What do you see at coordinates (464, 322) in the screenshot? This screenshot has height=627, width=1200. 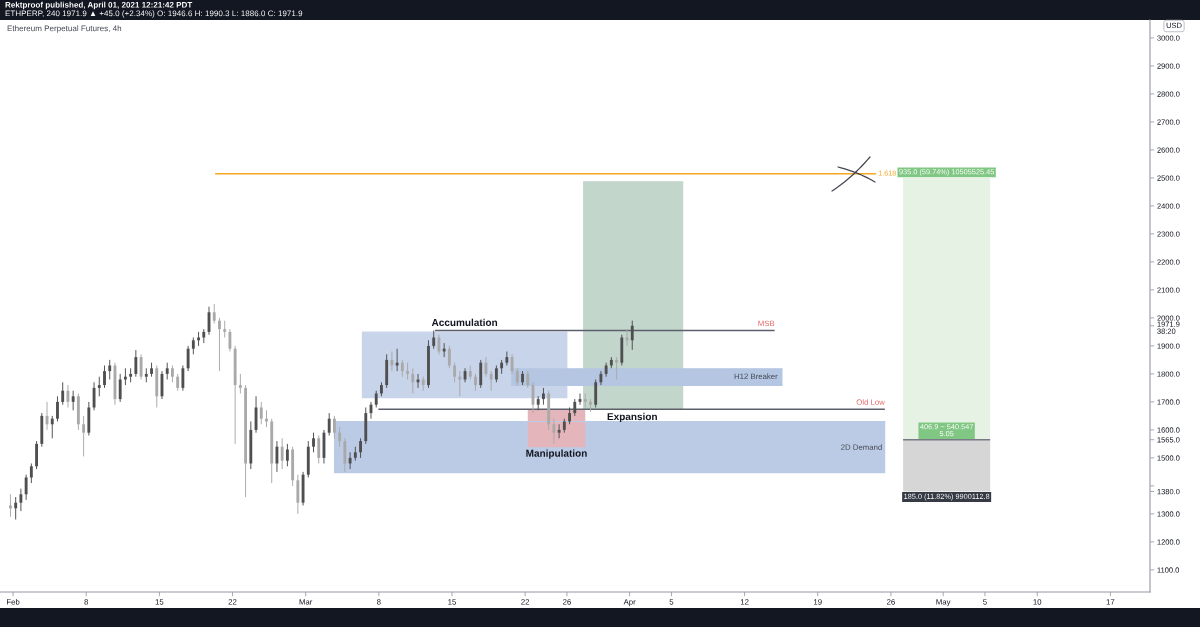 I see `series-label: Accumulation` at bounding box center [464, 322].